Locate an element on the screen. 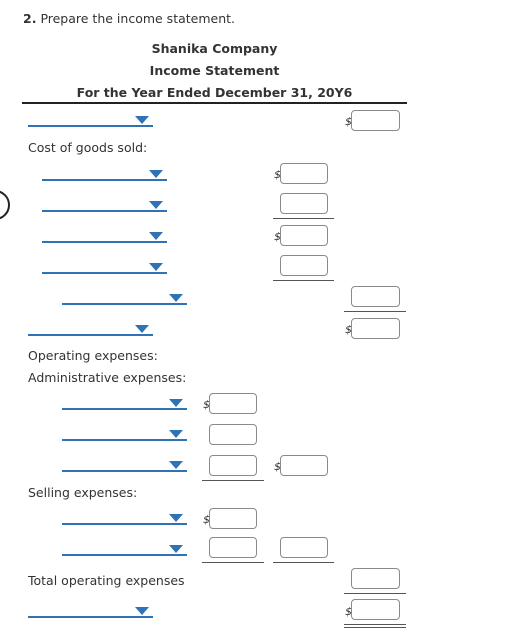 Image resolution: width=512 pixels, height=642 pixels. company-name: Shanika Company is located at coordinates (214, 48).